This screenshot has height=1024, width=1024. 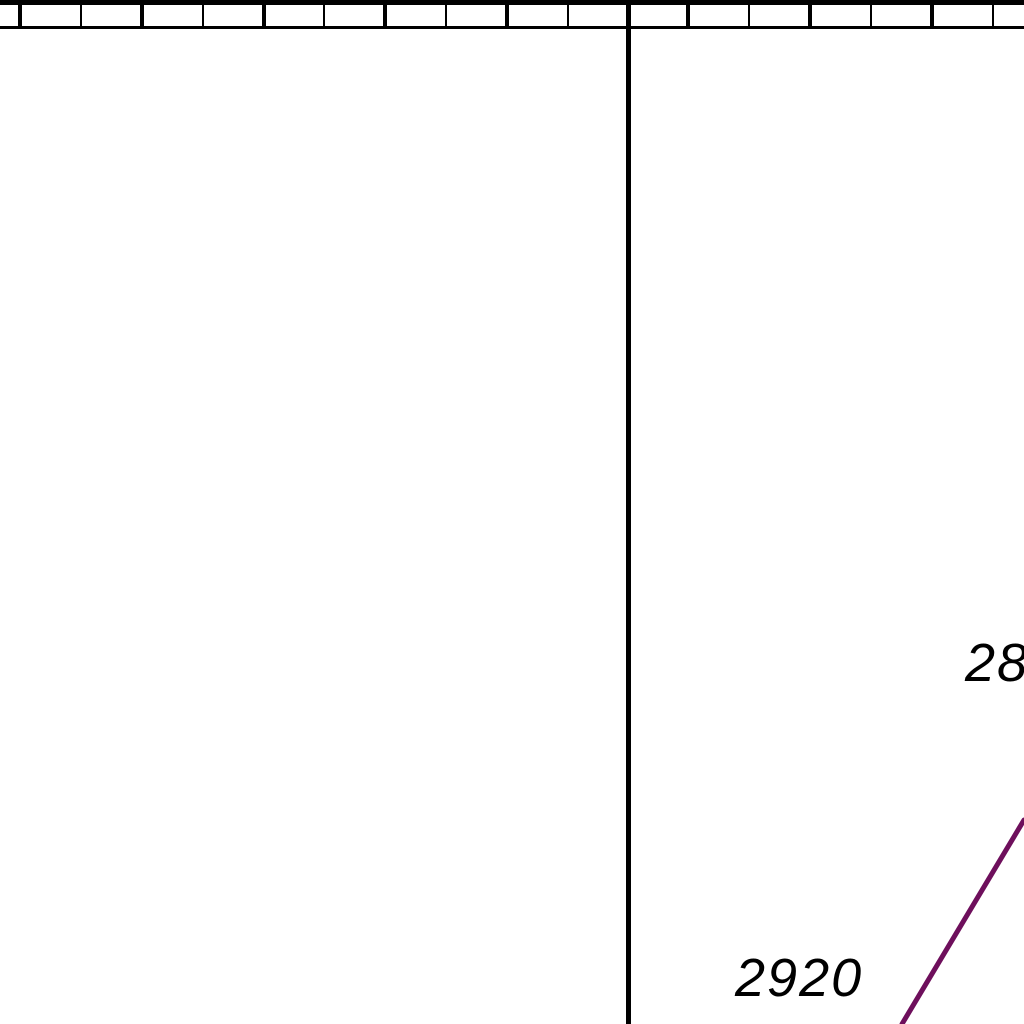 What do you see at coordinates (512, 2) in the screenshot?
I see `neatline-top-edge` at bounding box center [512, 2].